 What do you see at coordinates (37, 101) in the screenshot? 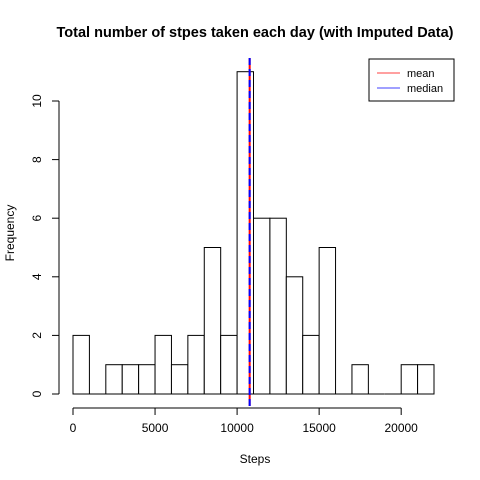
I see `y-tick-label: 10` at bounding box center [37, 101].